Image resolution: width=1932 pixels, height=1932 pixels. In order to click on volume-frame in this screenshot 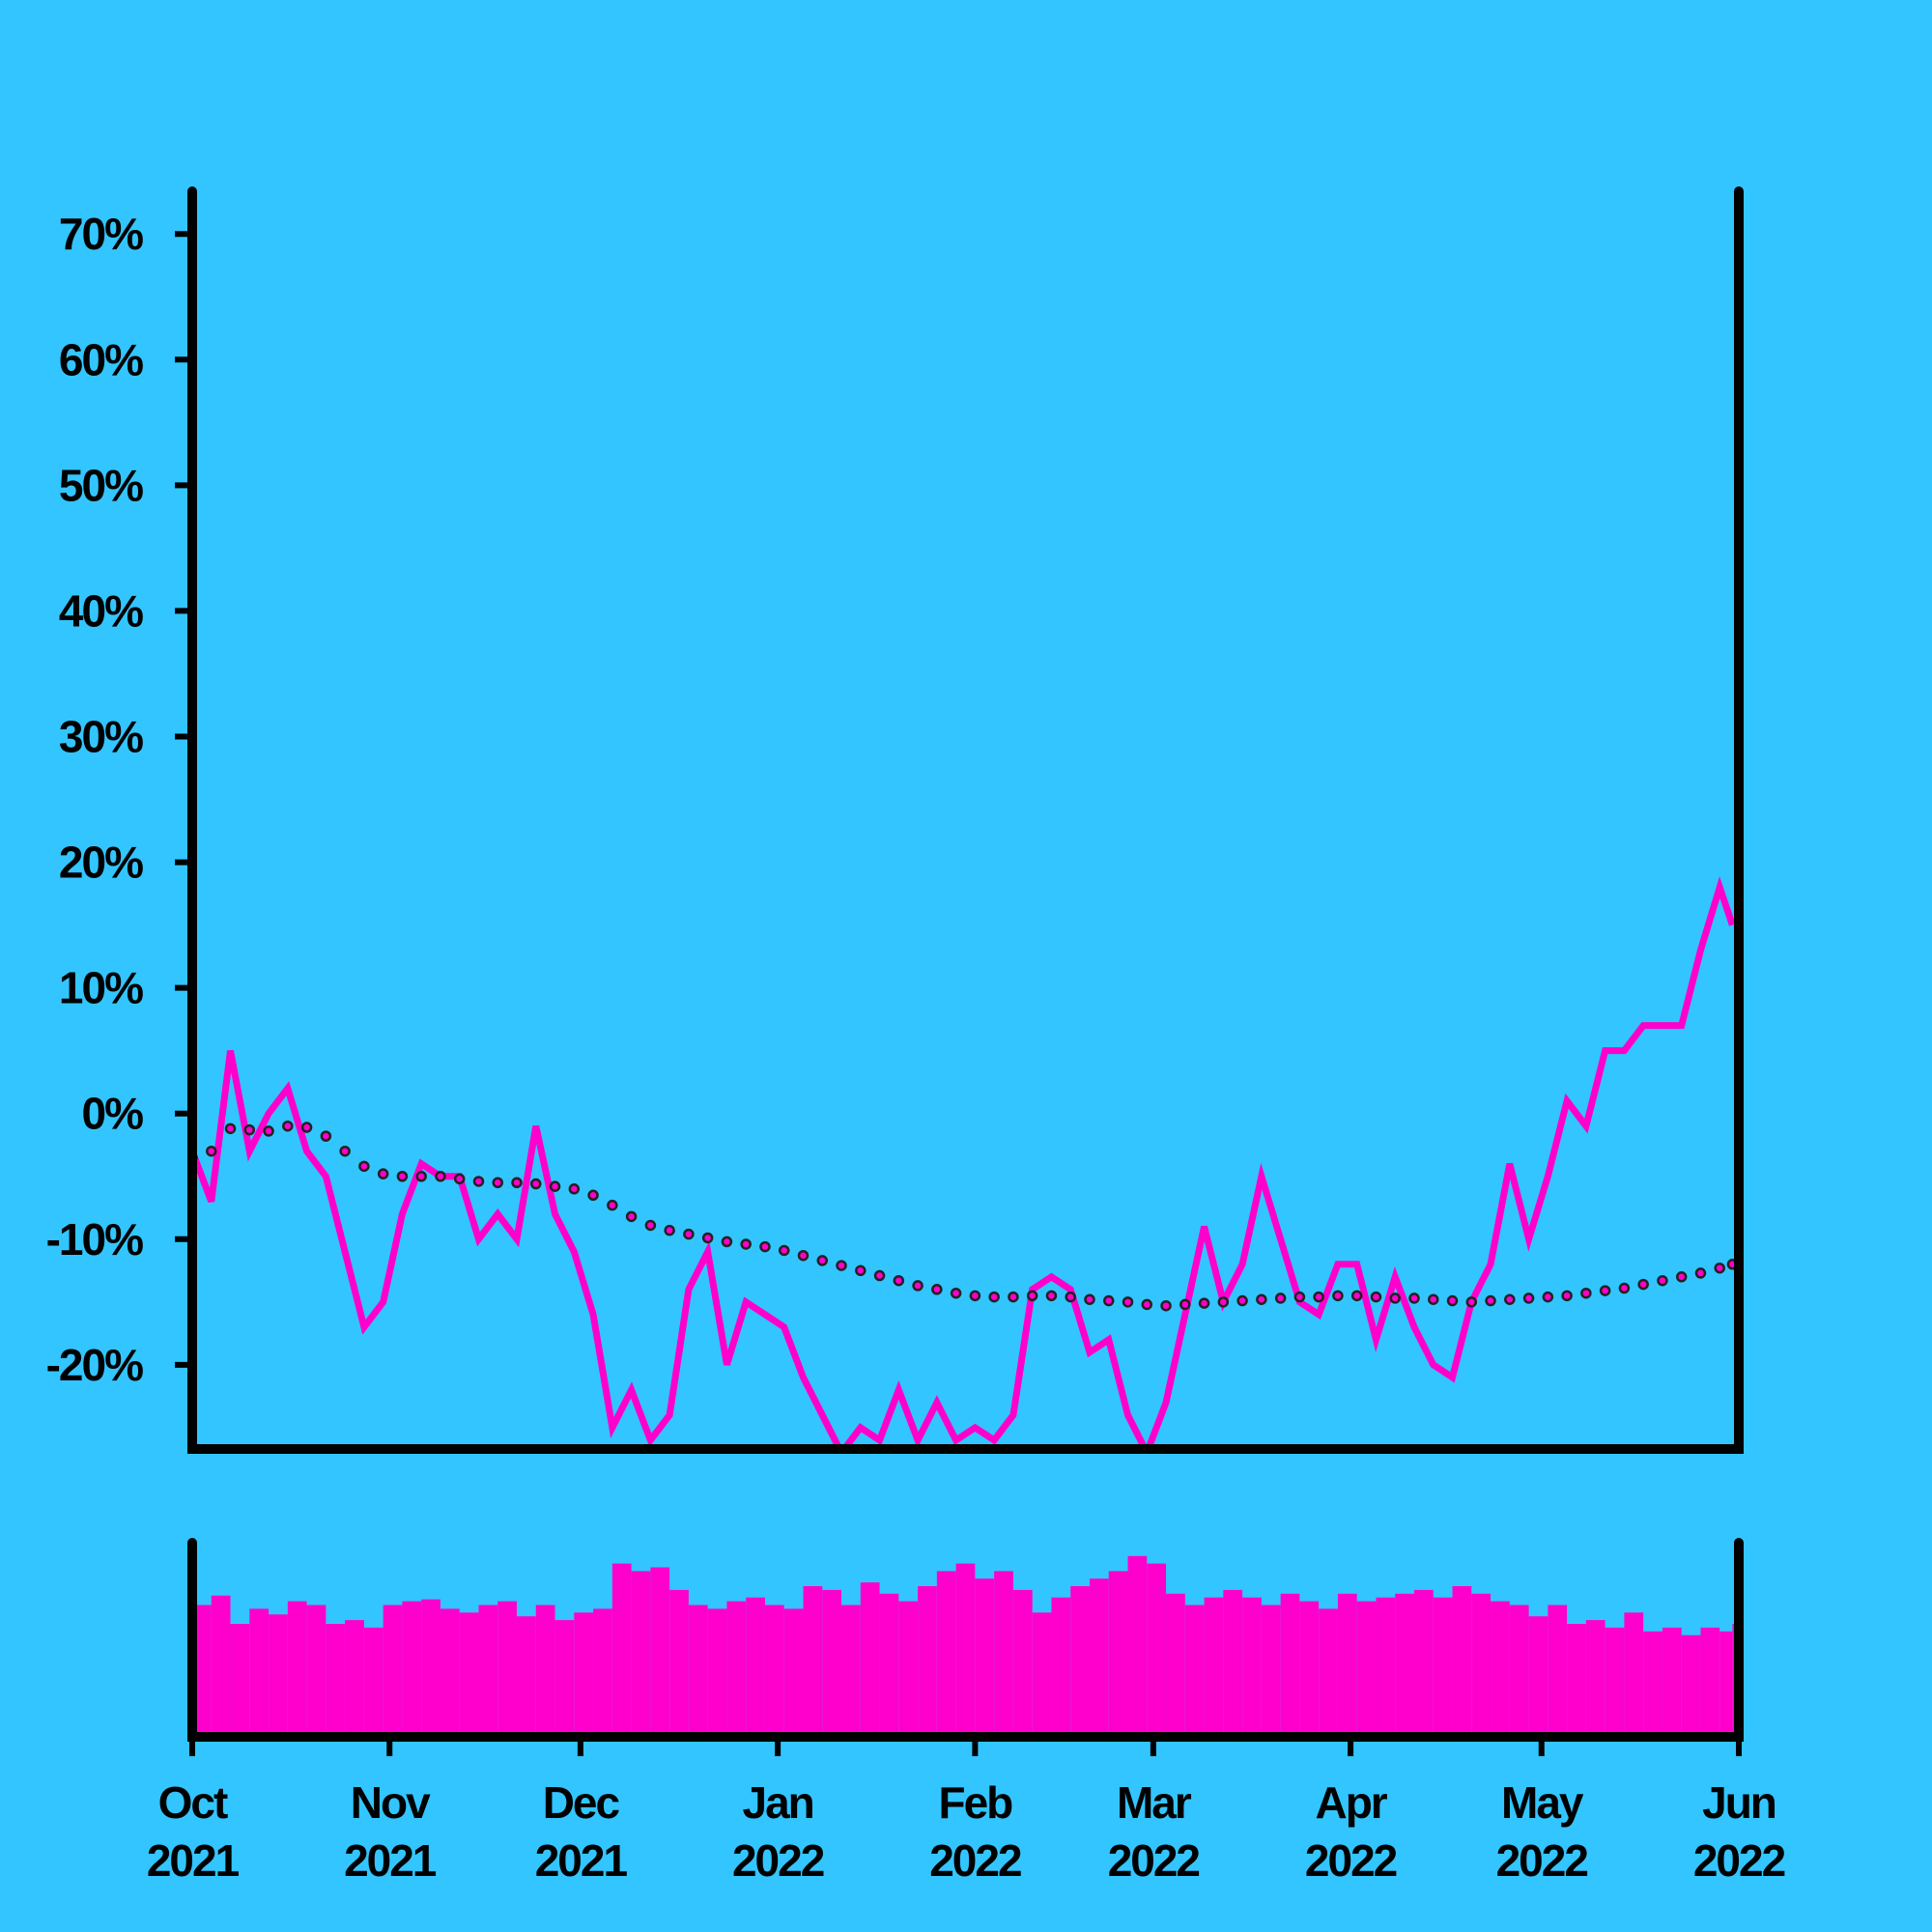, I will do `click(965, 1640)`.